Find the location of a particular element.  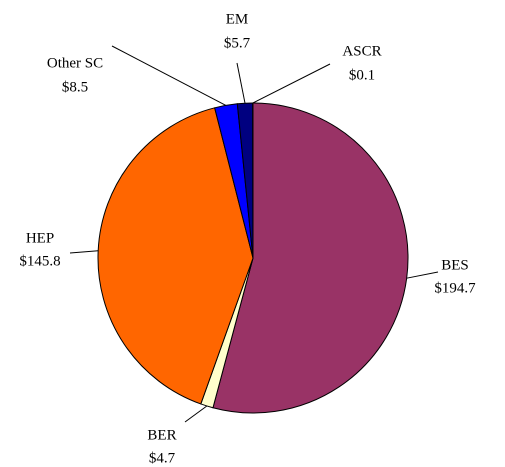

slice-value: $0.1 is located at coordinates (362, 75).